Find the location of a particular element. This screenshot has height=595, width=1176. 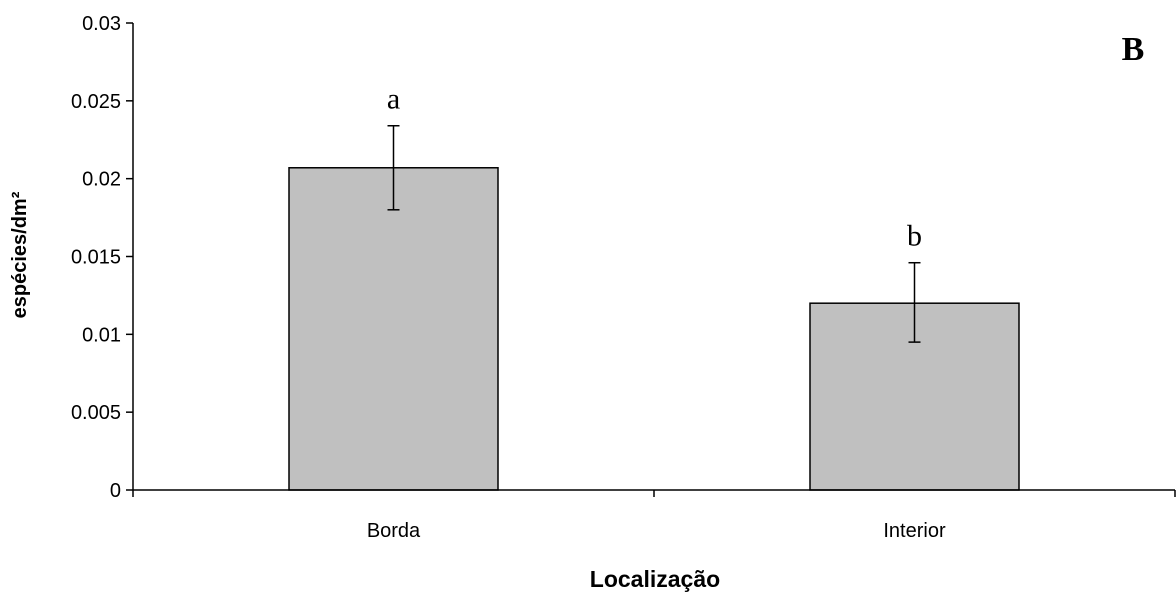

y-tick-label: 0 is located at coordinates (115, 491).